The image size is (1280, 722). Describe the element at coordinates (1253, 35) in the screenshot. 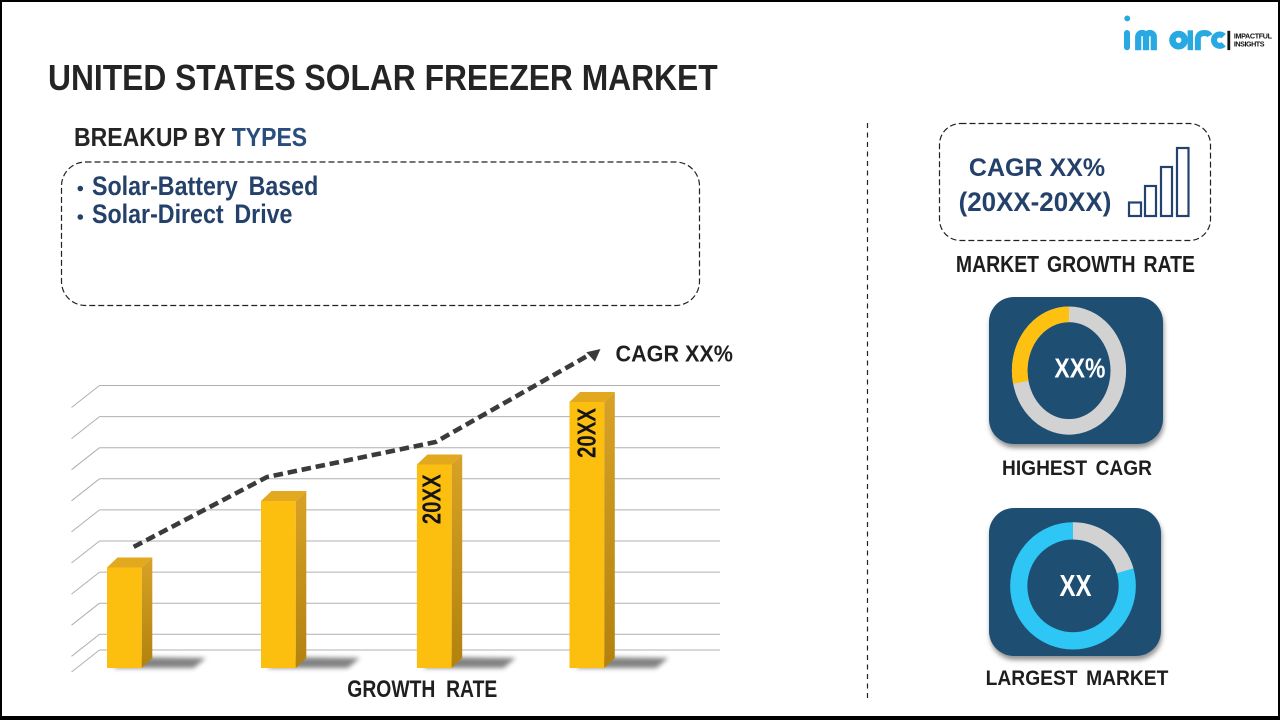

I see `svg-text: IMPACTFUL` at that location.